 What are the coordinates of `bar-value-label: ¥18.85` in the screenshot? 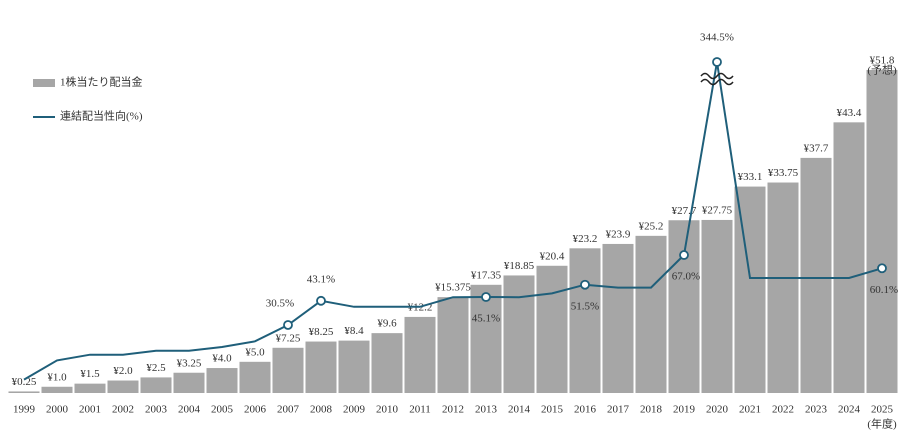 It's located at (519, 266).